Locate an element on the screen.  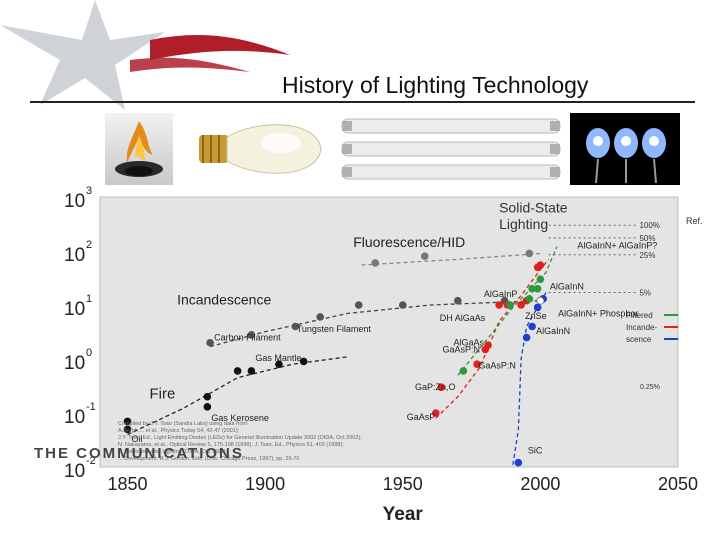
point-label: Oil is located at coordinates (137, 439).